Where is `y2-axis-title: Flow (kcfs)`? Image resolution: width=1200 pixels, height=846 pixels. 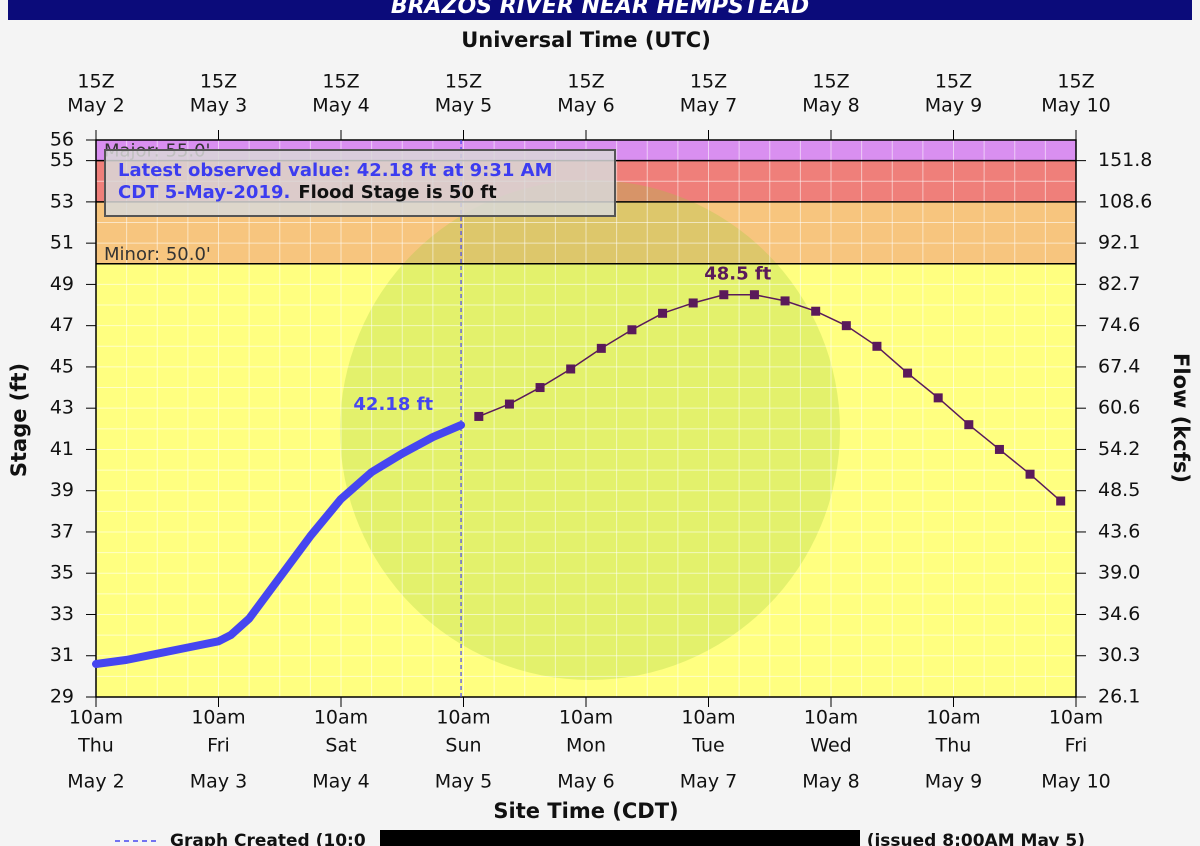
y2-axis-title: Flow (kcfs) is located at coordinates (1181, 418).